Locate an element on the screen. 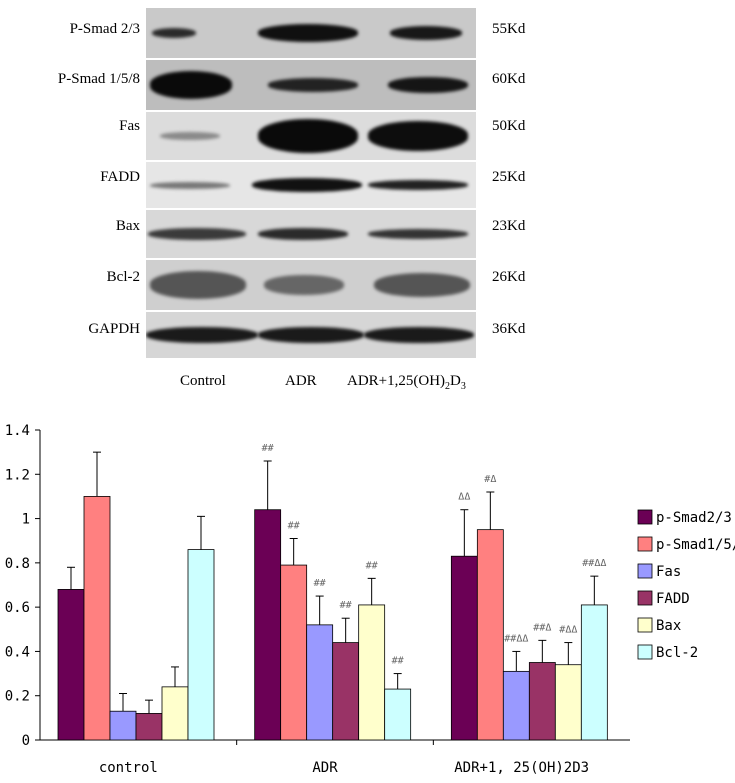 This screenshot has width=735, height=783. y-tick-label: 0 is located at coordinates (26, 741).